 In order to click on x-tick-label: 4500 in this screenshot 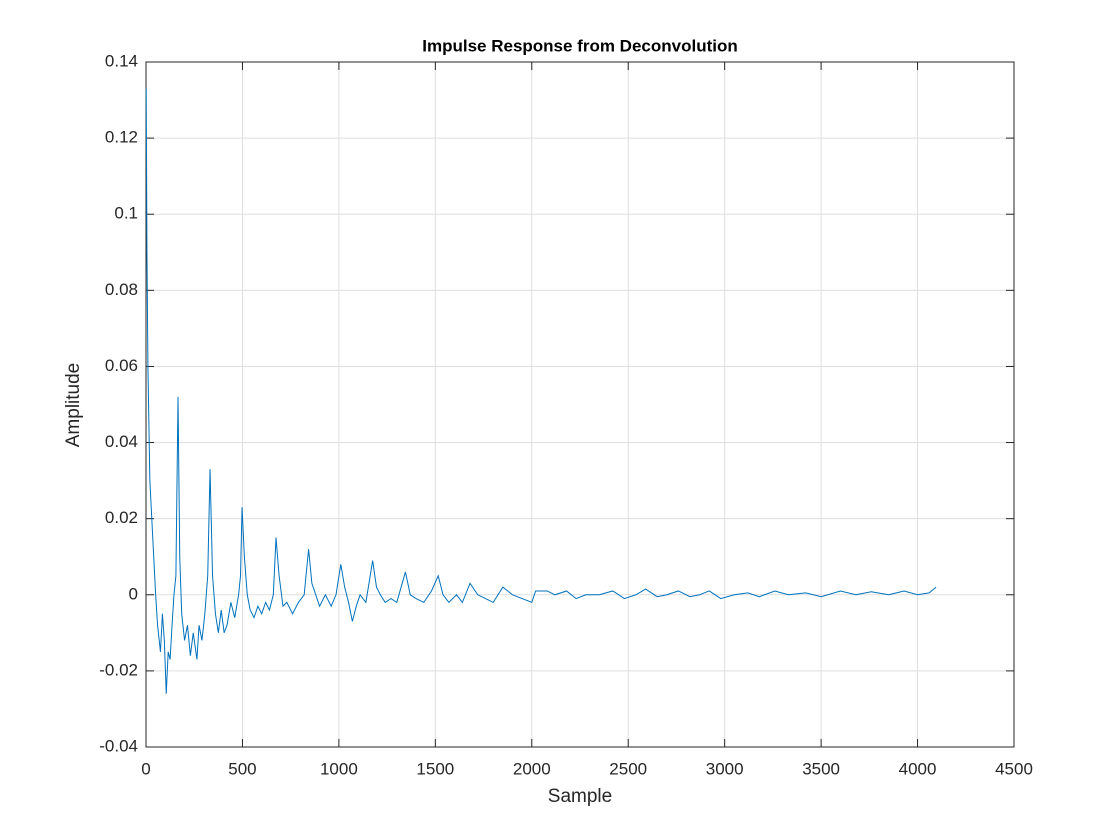, I will do `click(1014, 768)`.